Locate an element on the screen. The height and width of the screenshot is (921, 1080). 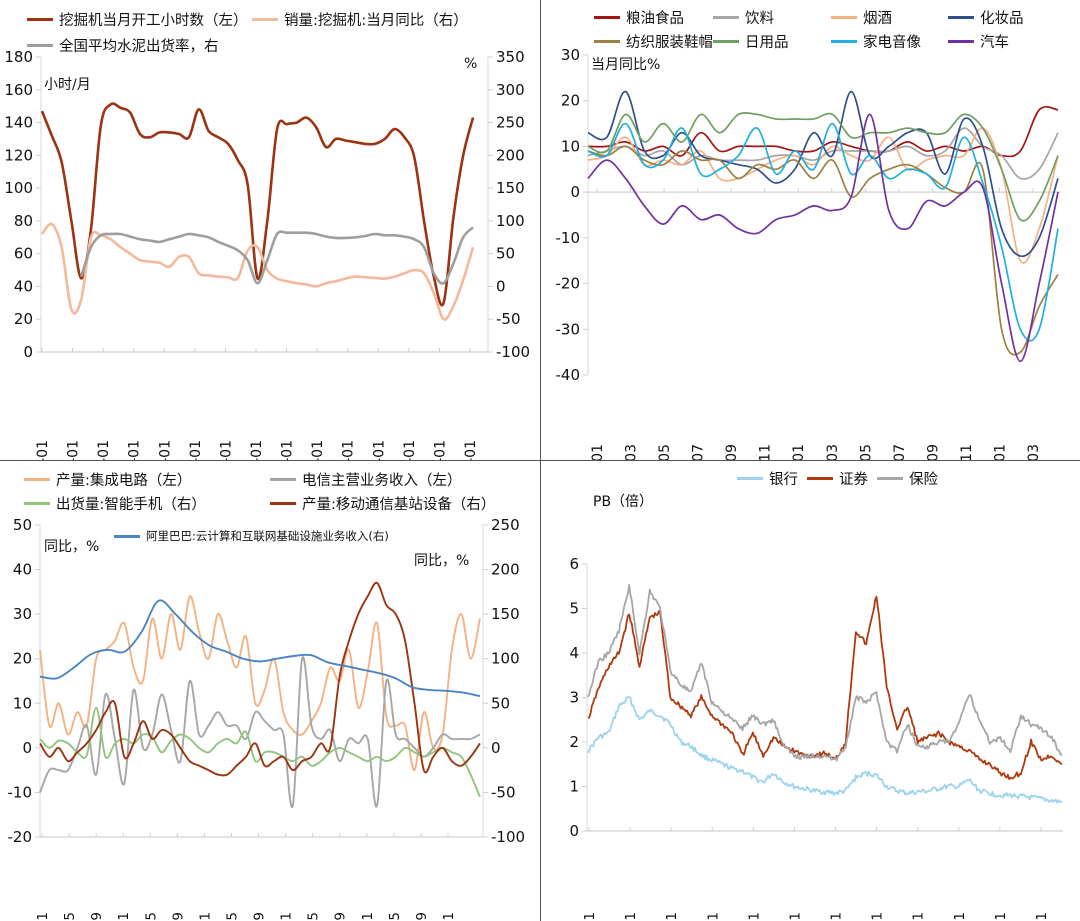
legend-label: 保险 is located at coordinates (923, 480).